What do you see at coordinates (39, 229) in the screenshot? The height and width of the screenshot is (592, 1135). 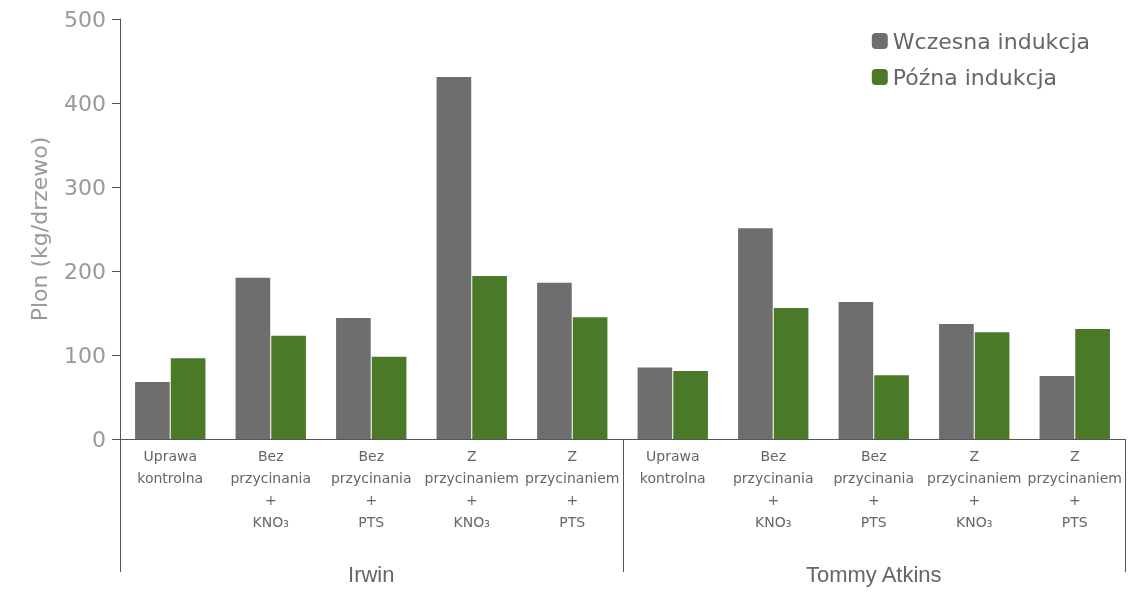 I see `y-axis-title: Plon (kg/drzewo)` at bounding box center [39, 229].